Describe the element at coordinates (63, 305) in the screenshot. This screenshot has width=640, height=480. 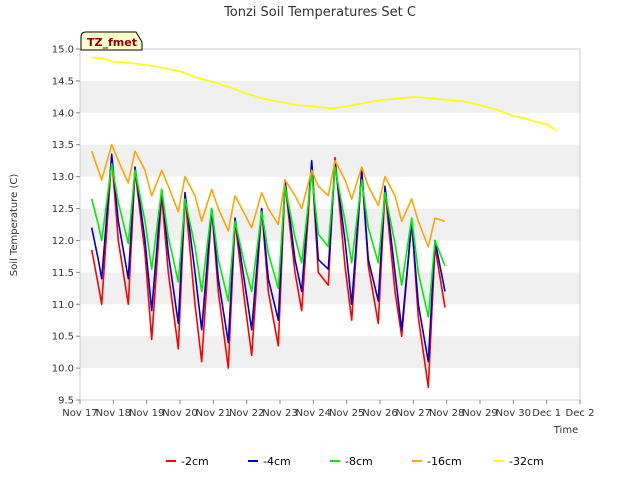
I see `y-tick-label: 11.0` at that location.